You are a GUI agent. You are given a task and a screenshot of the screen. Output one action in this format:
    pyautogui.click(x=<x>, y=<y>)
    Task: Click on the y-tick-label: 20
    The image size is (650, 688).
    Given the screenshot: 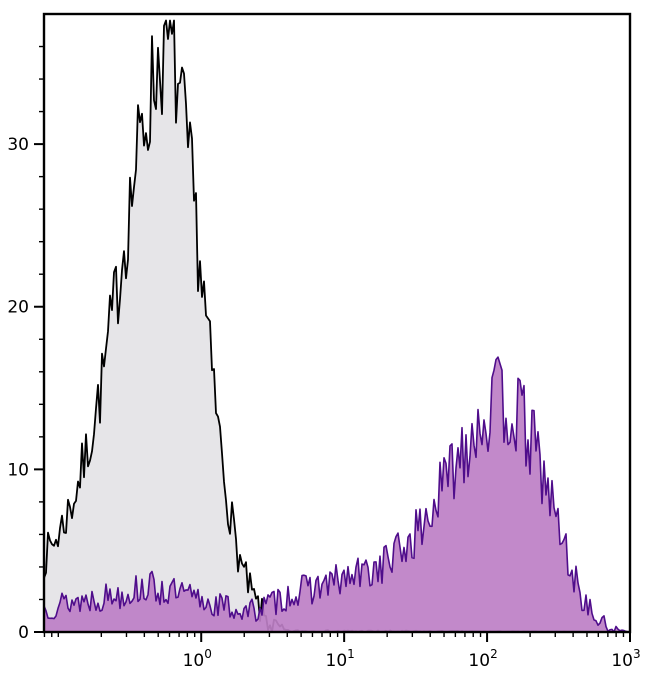 What is the action you would take?
    pyautogui.click(x=18, y=308)
    